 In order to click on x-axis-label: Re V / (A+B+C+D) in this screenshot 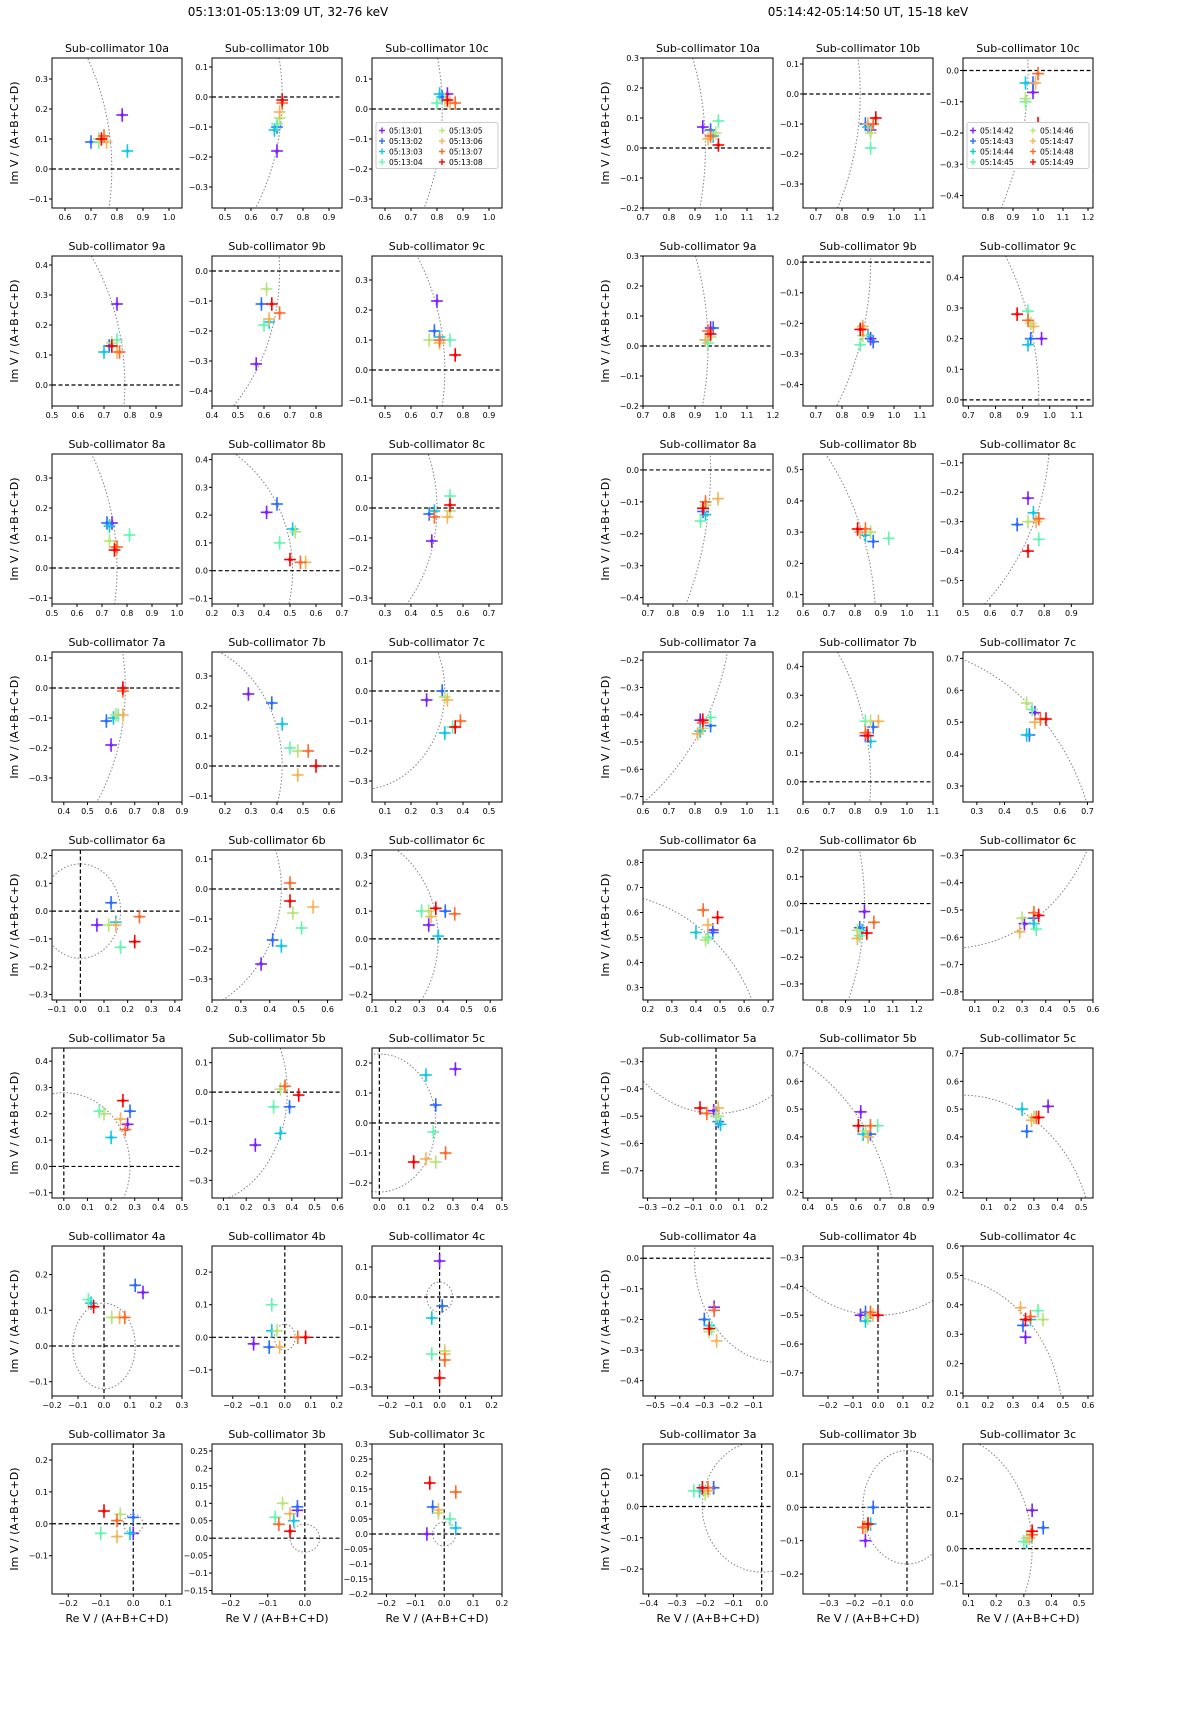, I will do `click(436, 1618)`.